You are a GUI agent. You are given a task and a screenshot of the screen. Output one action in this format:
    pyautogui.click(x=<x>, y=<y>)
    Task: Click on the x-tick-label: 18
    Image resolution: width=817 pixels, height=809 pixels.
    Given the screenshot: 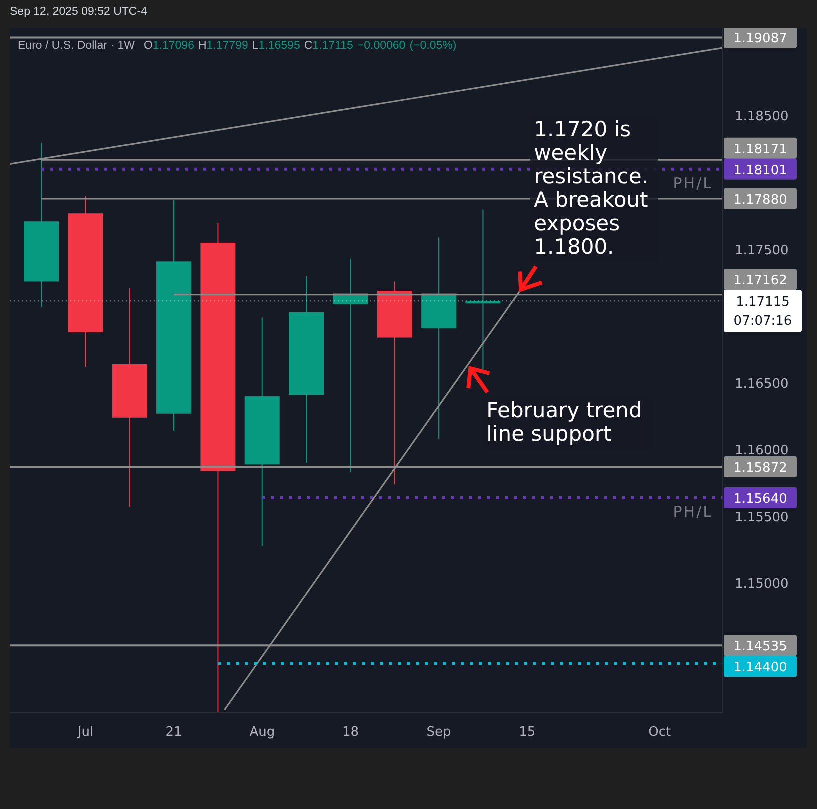 What is the action you would take?
    pyautogui.click(x=350, y=732)
    